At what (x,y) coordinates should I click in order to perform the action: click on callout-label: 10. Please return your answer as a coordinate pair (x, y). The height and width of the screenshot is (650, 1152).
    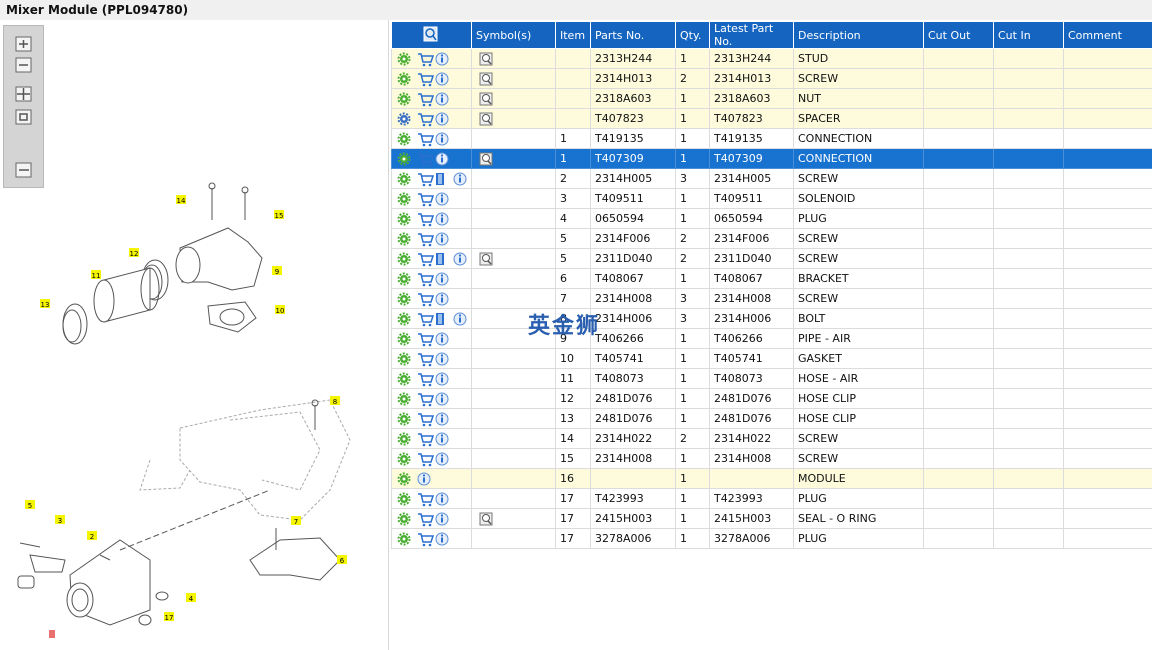
    Looking at the image, I should click on (280, 311).